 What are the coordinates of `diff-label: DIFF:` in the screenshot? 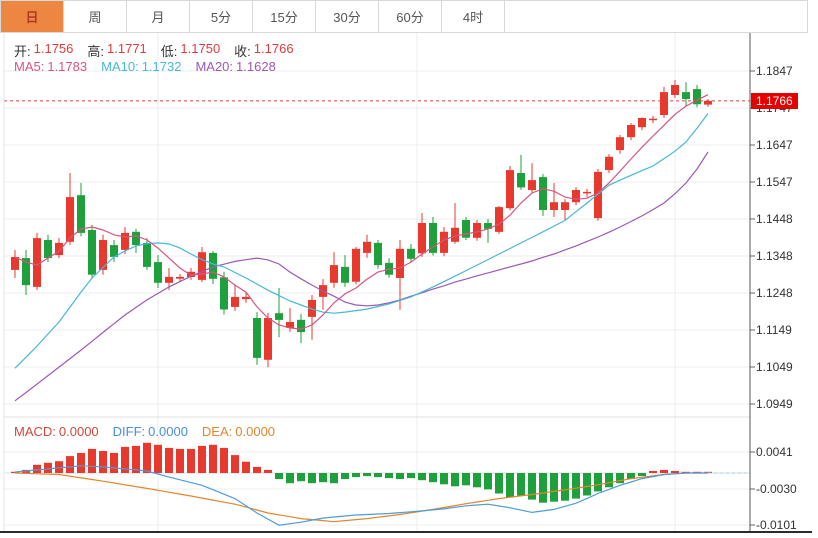 It's located at (129, 431).